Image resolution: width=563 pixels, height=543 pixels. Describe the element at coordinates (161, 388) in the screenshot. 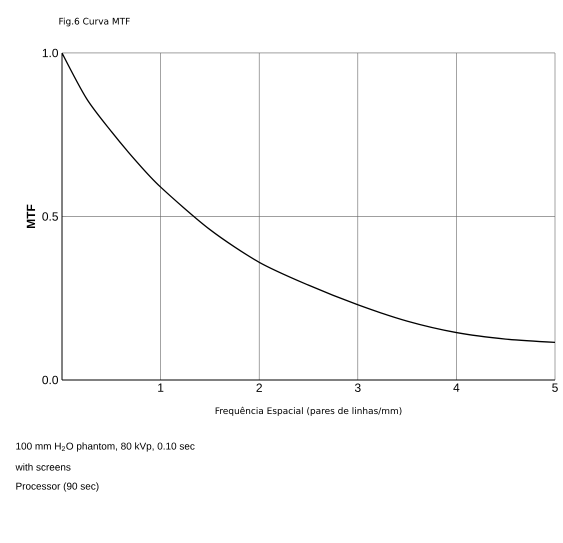

I see `x-tick-label: 1` at that location.